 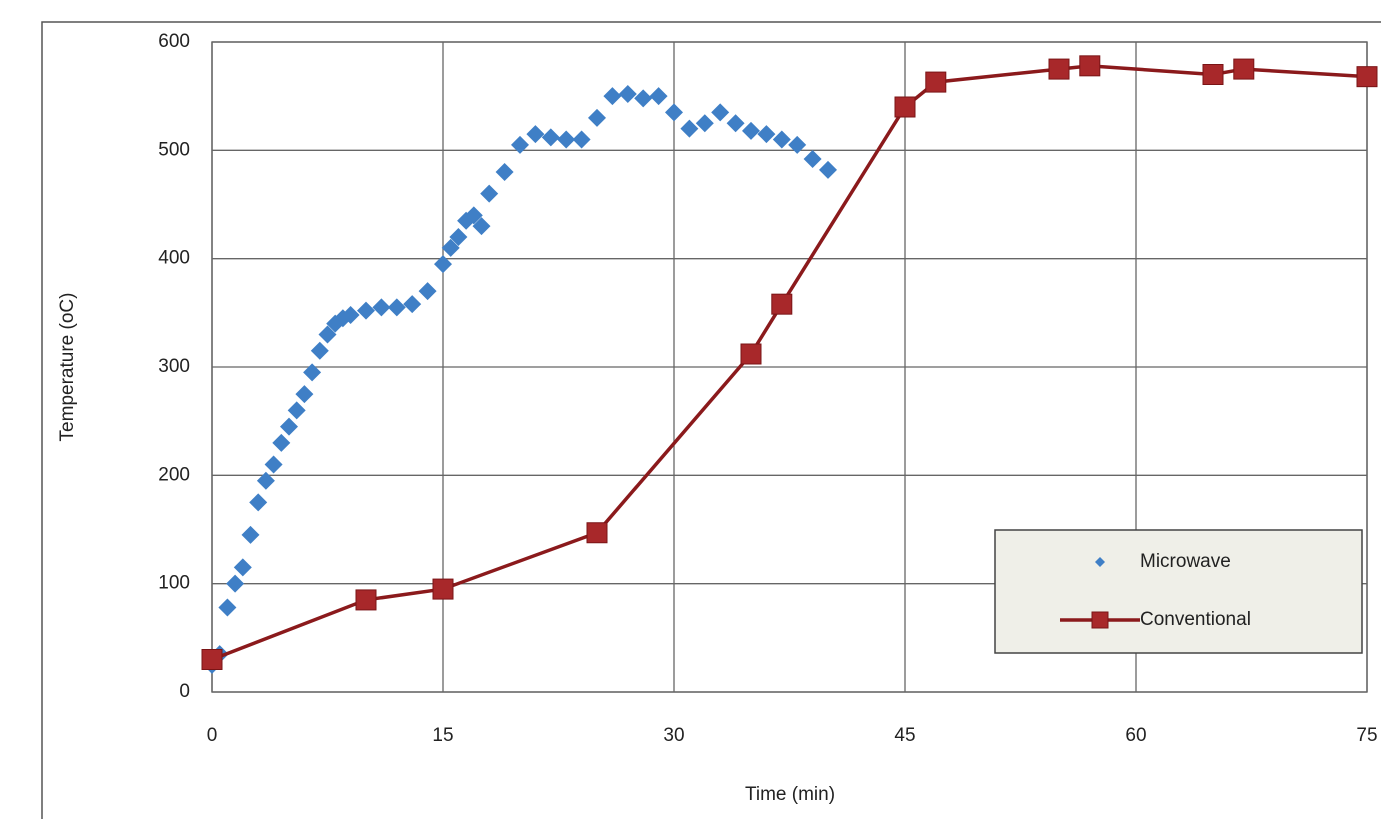 What do you see at coordinates (174, 366) in the screenshot?
I see `y-tick-label: 300` at bounding box center [174, 366].